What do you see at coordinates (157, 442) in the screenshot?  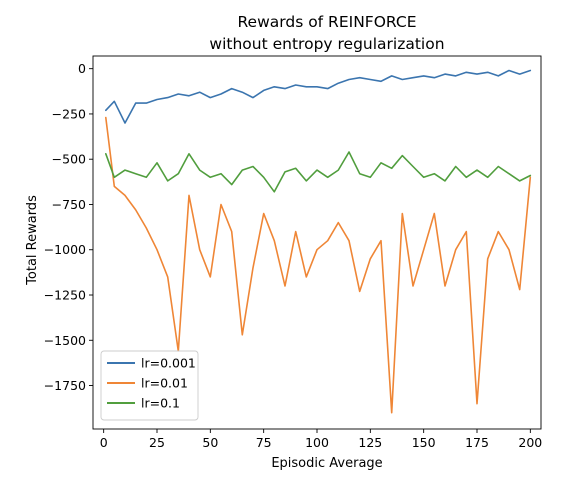 I see `x-tick-label: 25` at bounding box center [157, 442].